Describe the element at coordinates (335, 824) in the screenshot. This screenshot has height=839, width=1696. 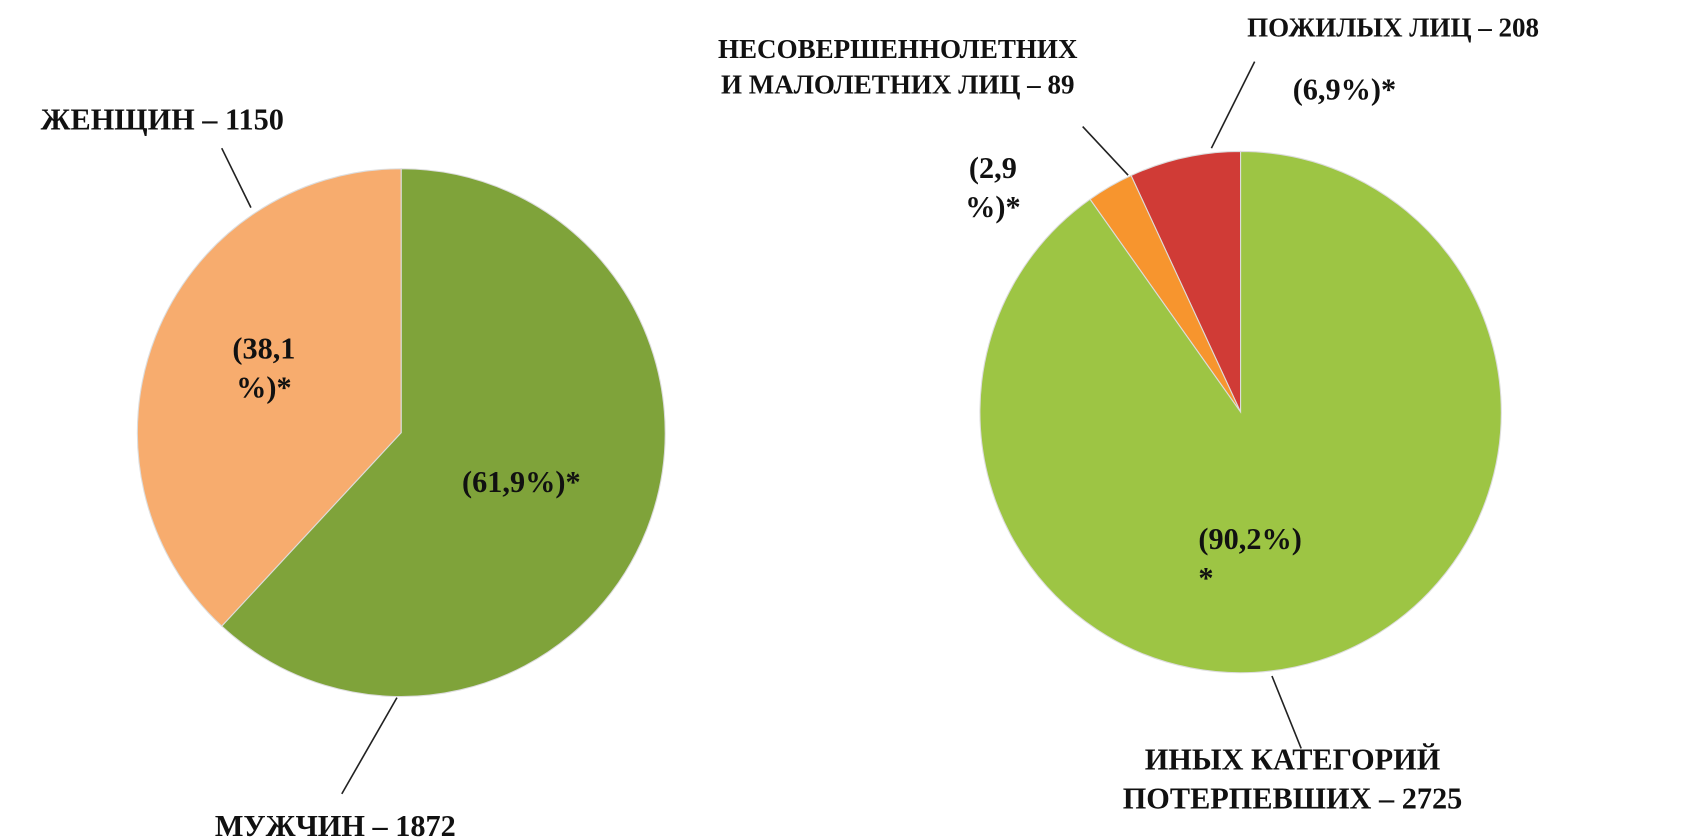
I see `label: МУЖЧИН – 1872` at that location.